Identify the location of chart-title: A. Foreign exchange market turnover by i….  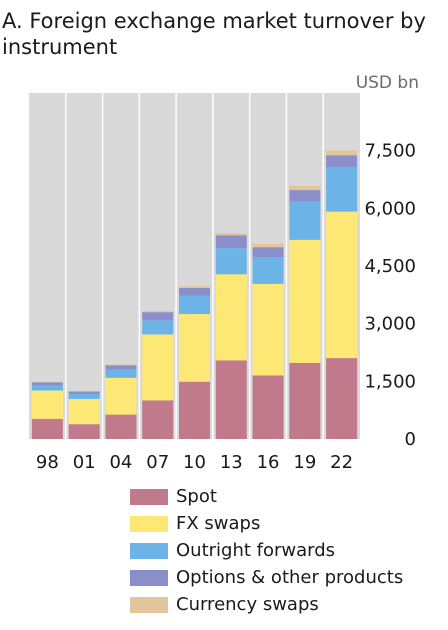
(214, 34).